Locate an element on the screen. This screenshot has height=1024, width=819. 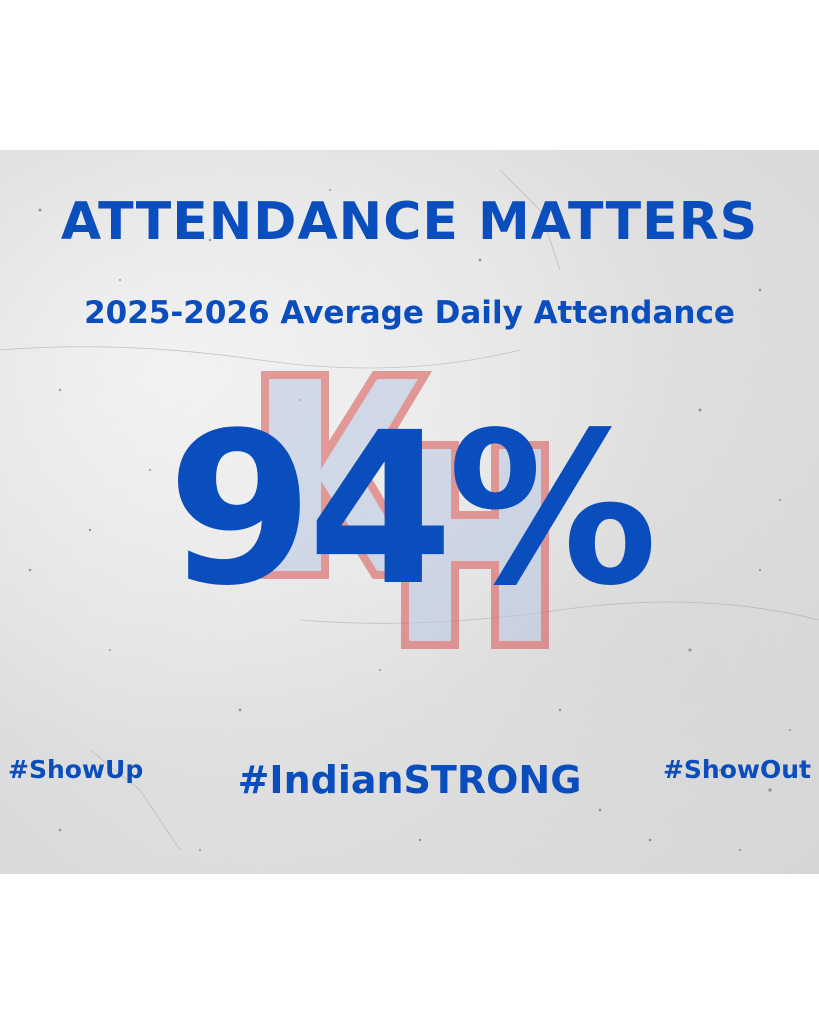
headline: ATTENDANCE MATTERS is located at coordinates (409, 222).